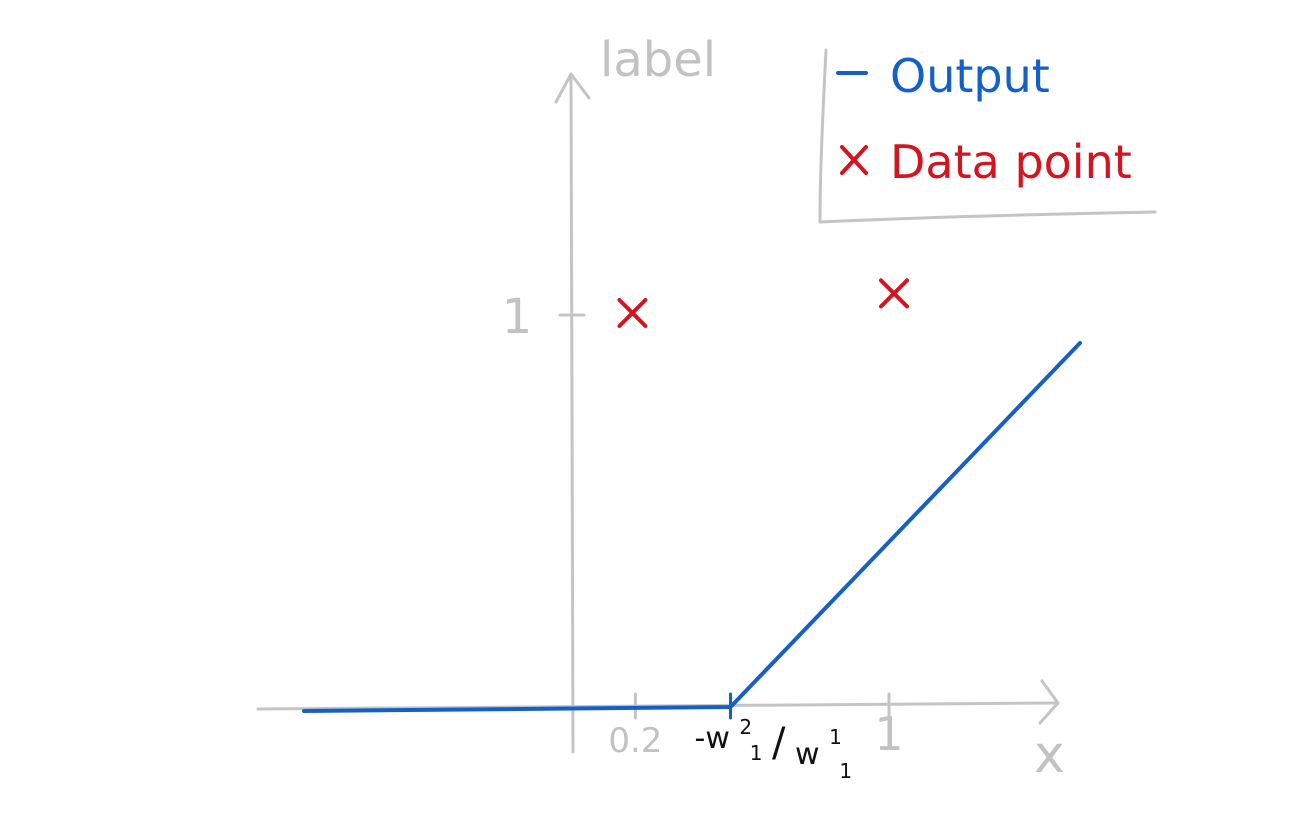  What do you see at coordinates (970, 76) in the screenshot?
I see `legend-output-label: Output` at bounding box center [970, 76].